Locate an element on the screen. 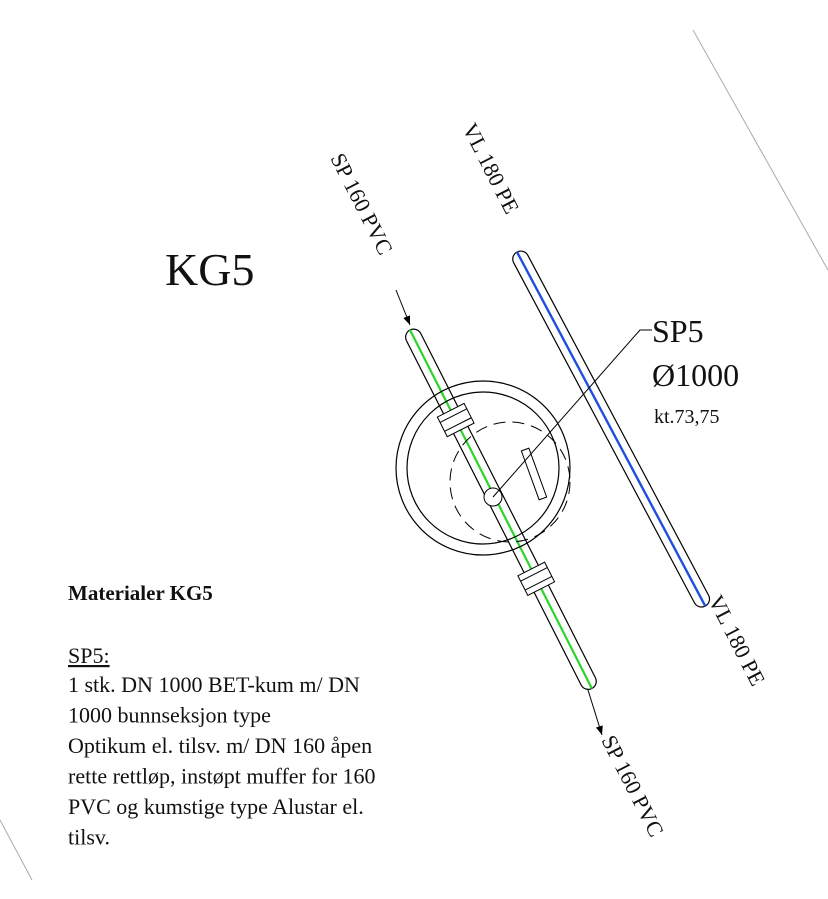 The height and width of the screenshot is (899, 828). sp-pipe is located at coordinates (501, 509).